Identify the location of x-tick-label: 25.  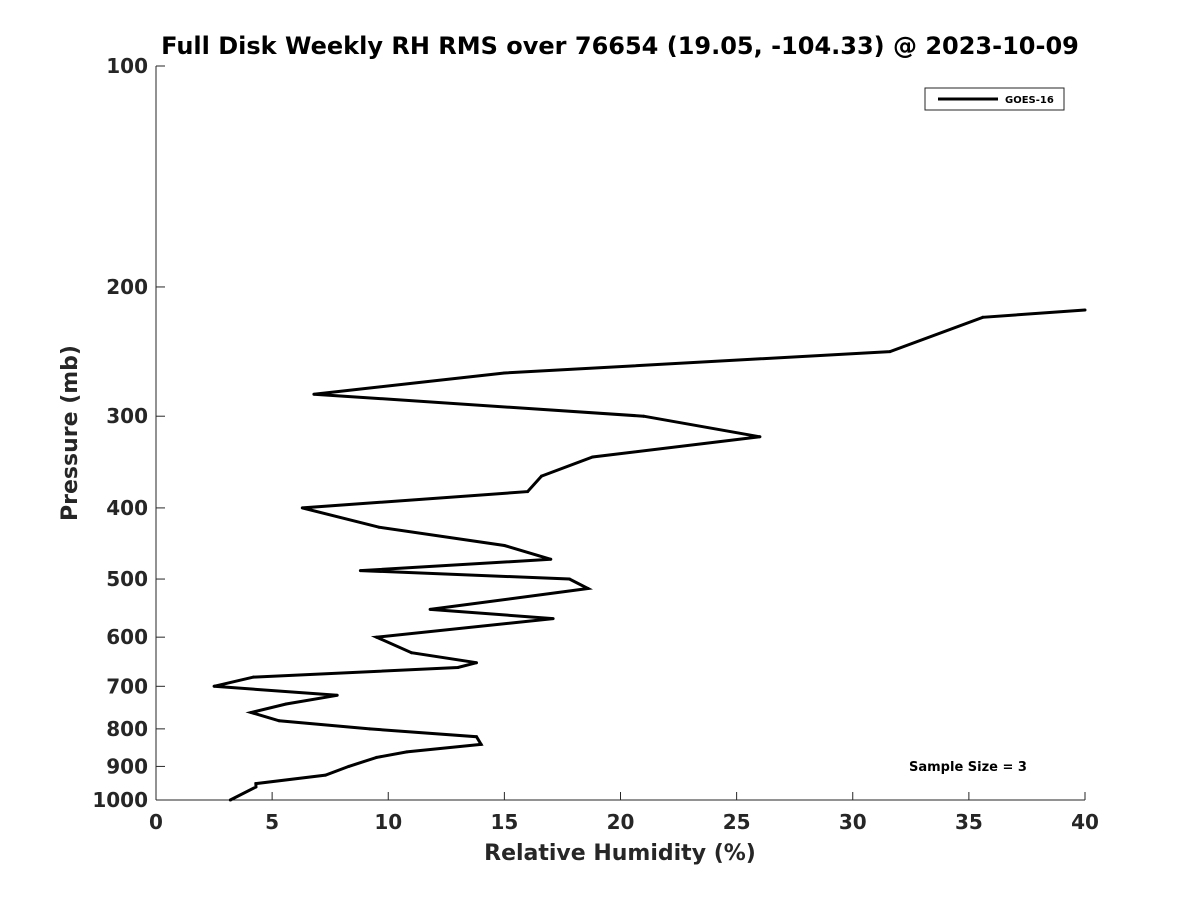
(737, 822).